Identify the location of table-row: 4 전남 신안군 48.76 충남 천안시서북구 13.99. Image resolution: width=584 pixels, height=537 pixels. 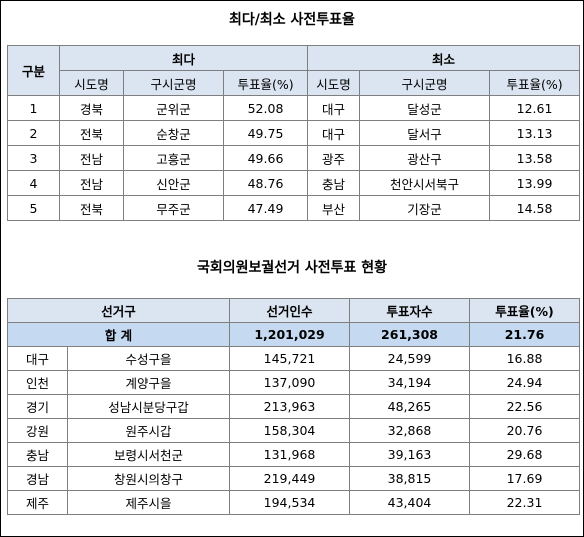
(294, 183).